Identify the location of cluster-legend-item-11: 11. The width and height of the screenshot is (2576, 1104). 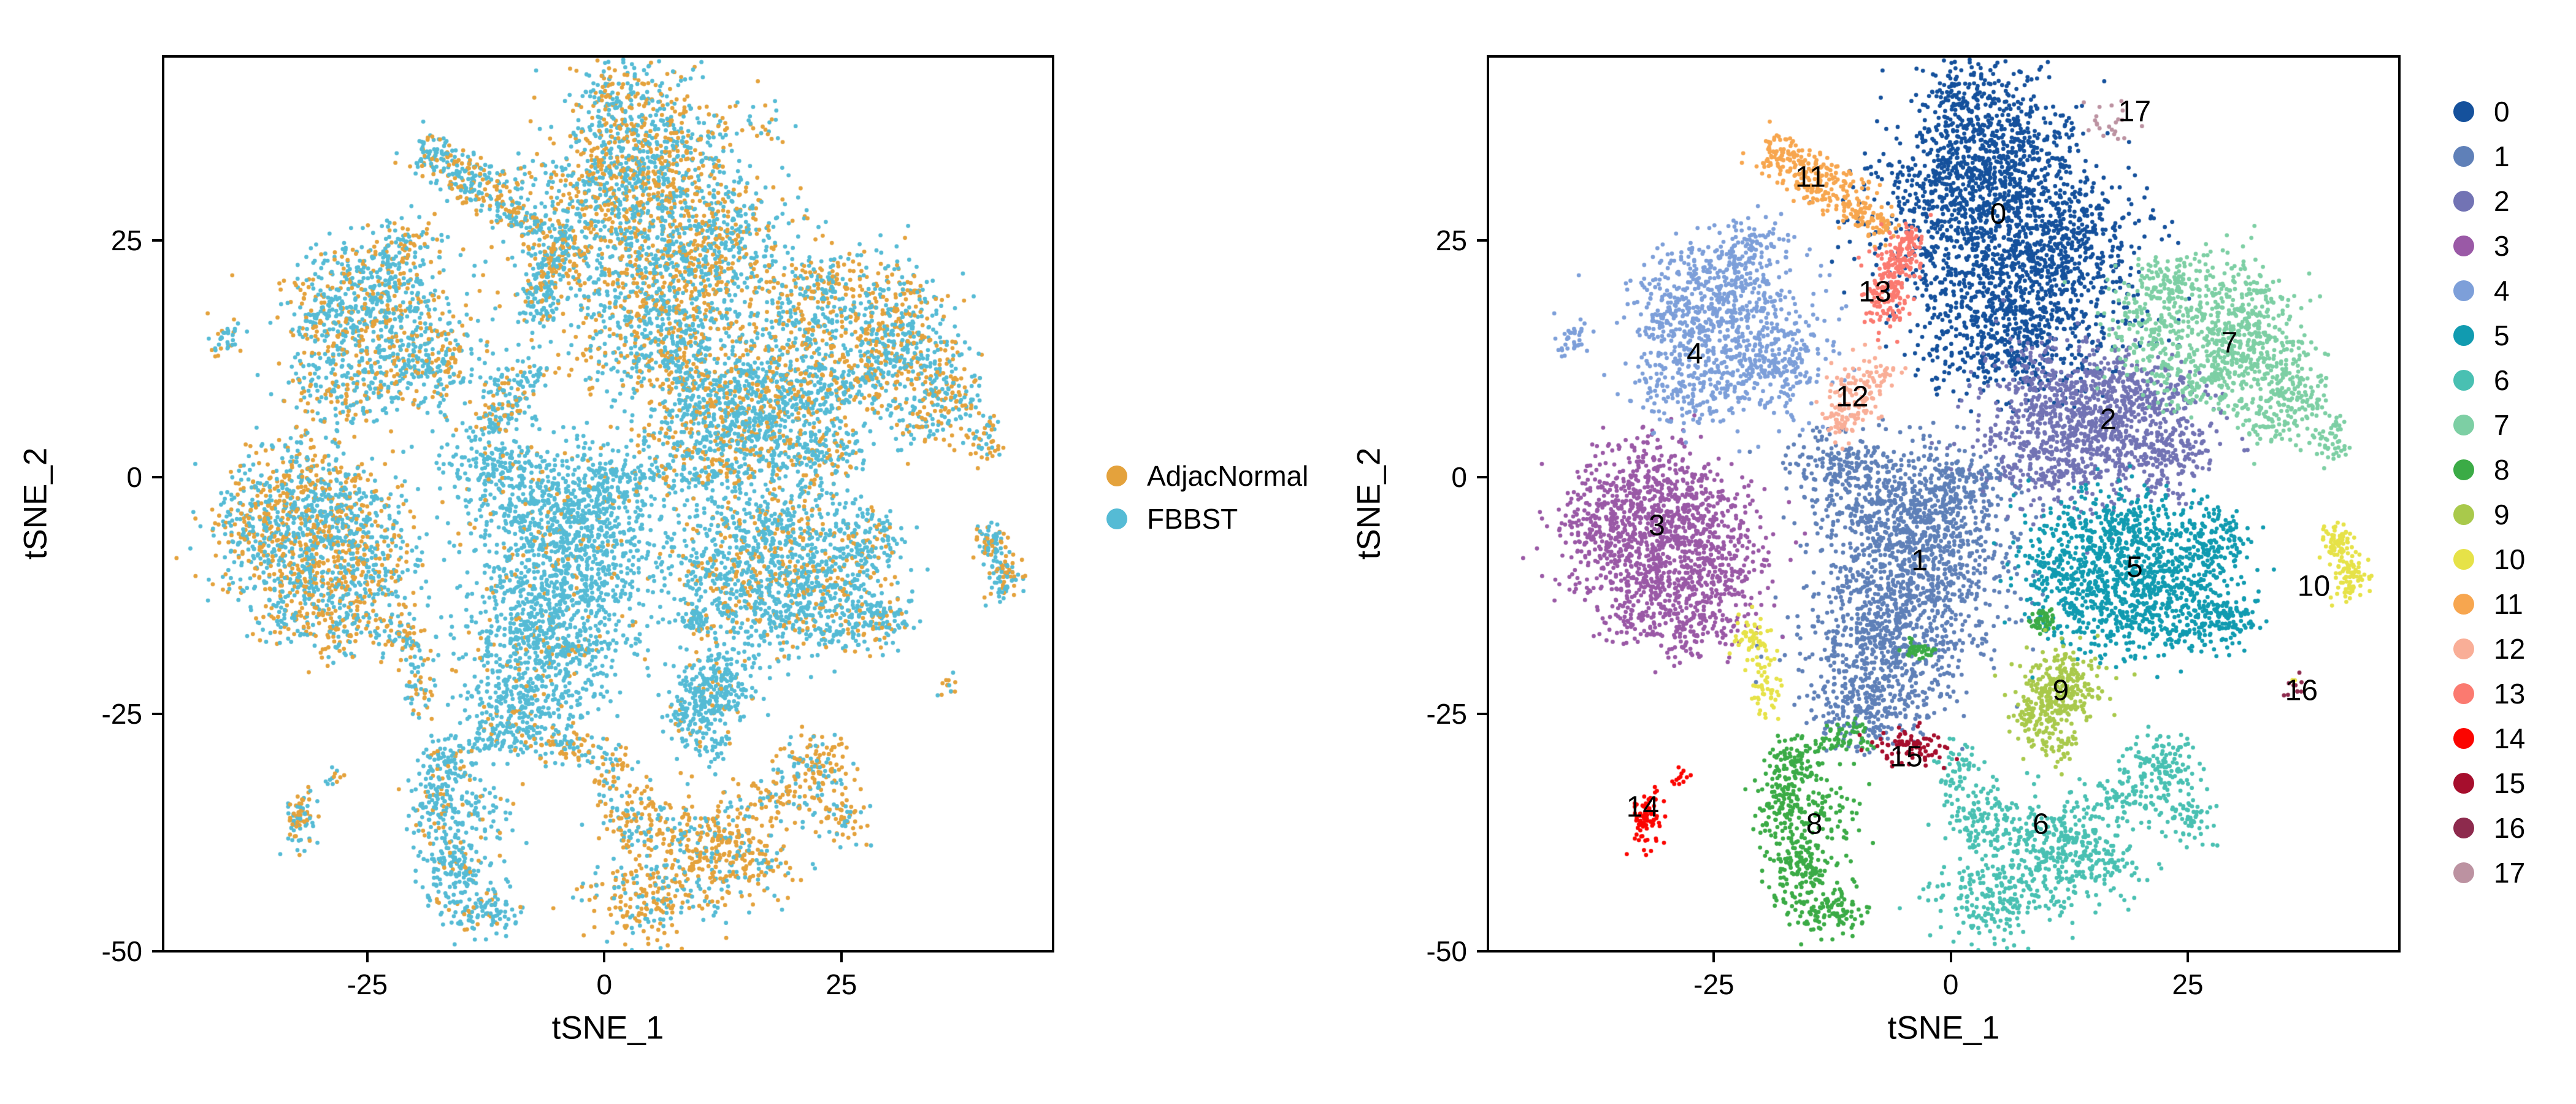
(2488, 604).